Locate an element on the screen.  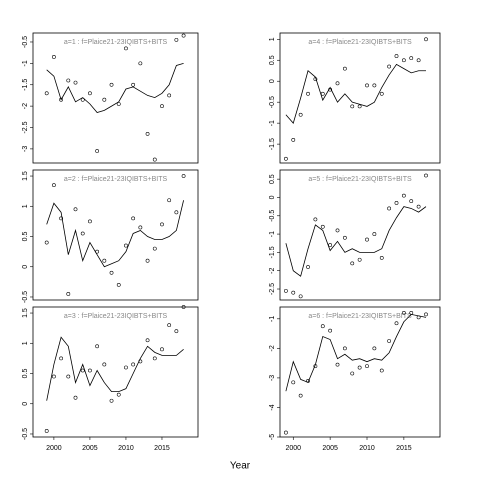
y-tick-label: -1.5 is located at coordinates (272, 252).